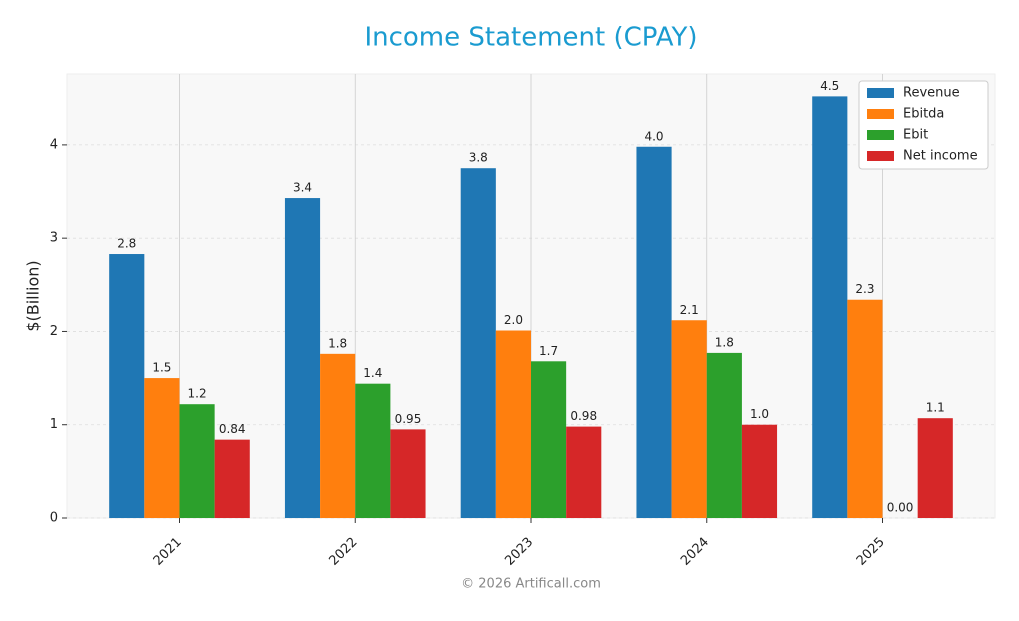 This screenshot has width=1019, height=621. Describe the element at coordinates (478, 158) in the screenshot. I see `value-label: 3.8` at that location.